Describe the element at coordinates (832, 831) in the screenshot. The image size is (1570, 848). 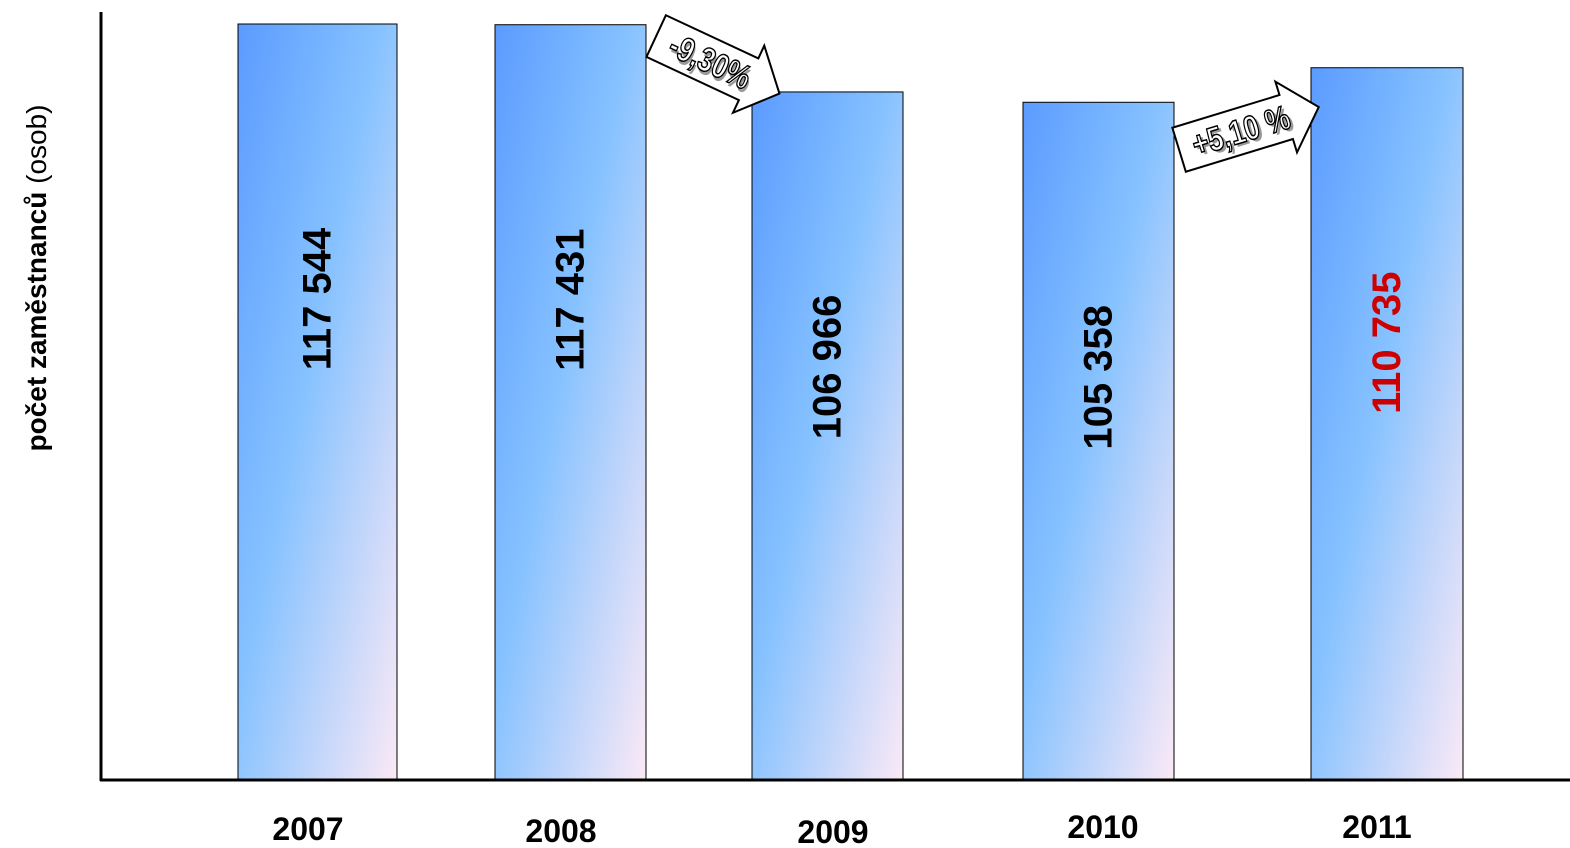
I see `category-label-2009: 2009` at that location.